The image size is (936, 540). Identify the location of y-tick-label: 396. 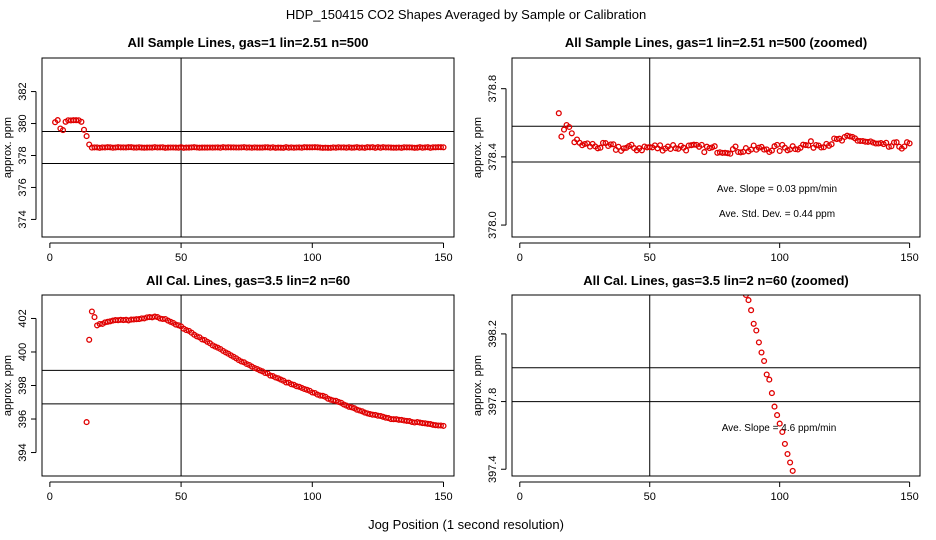
(23, 419).